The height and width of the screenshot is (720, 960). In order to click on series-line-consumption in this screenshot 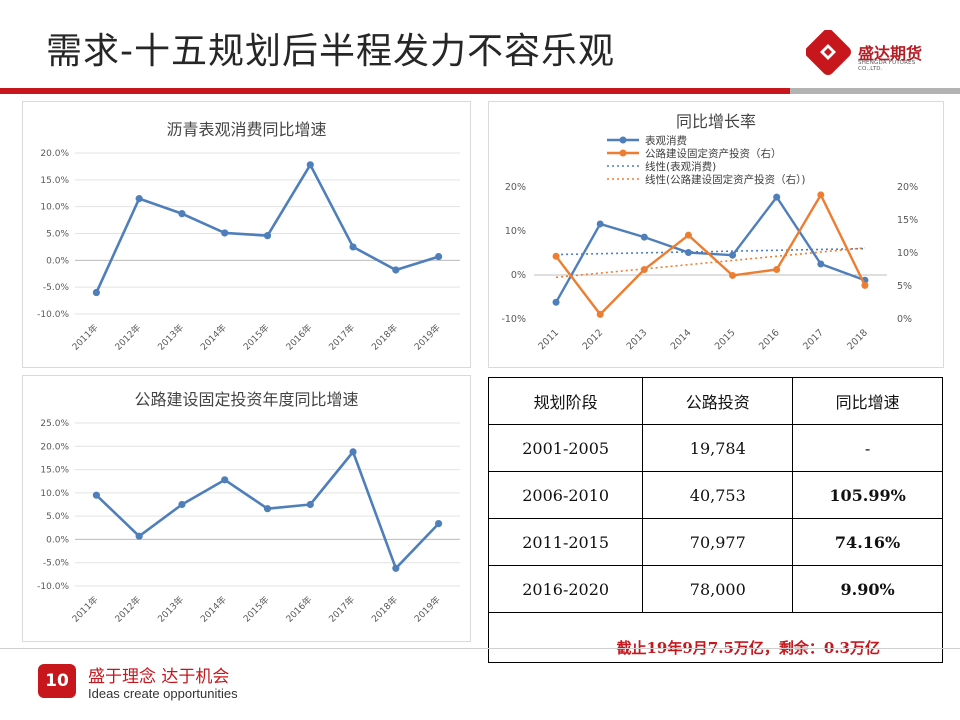, I will do `click(710, 249)`.